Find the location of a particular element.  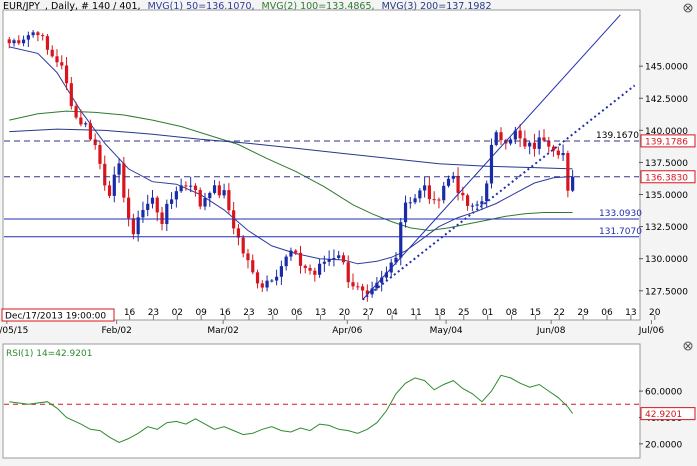

ask-price-label: 139.1786 is located at coordinates (666, 142).